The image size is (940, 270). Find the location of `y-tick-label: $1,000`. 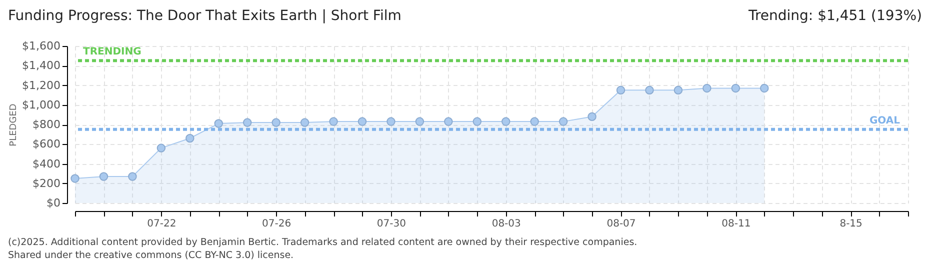

y-tick-label: $1,000 is located at coordinates (41, 105).